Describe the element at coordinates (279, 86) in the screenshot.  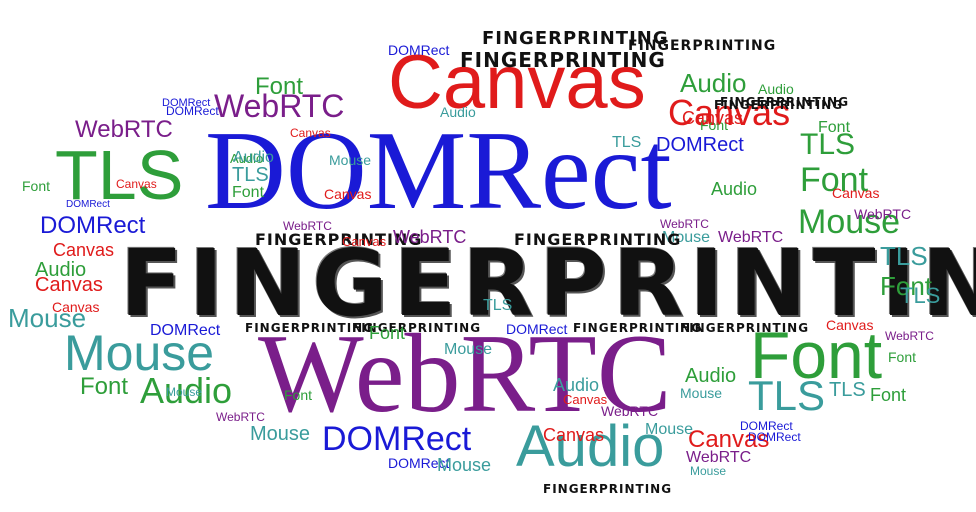
I see `word-font-23: Font` at that location.